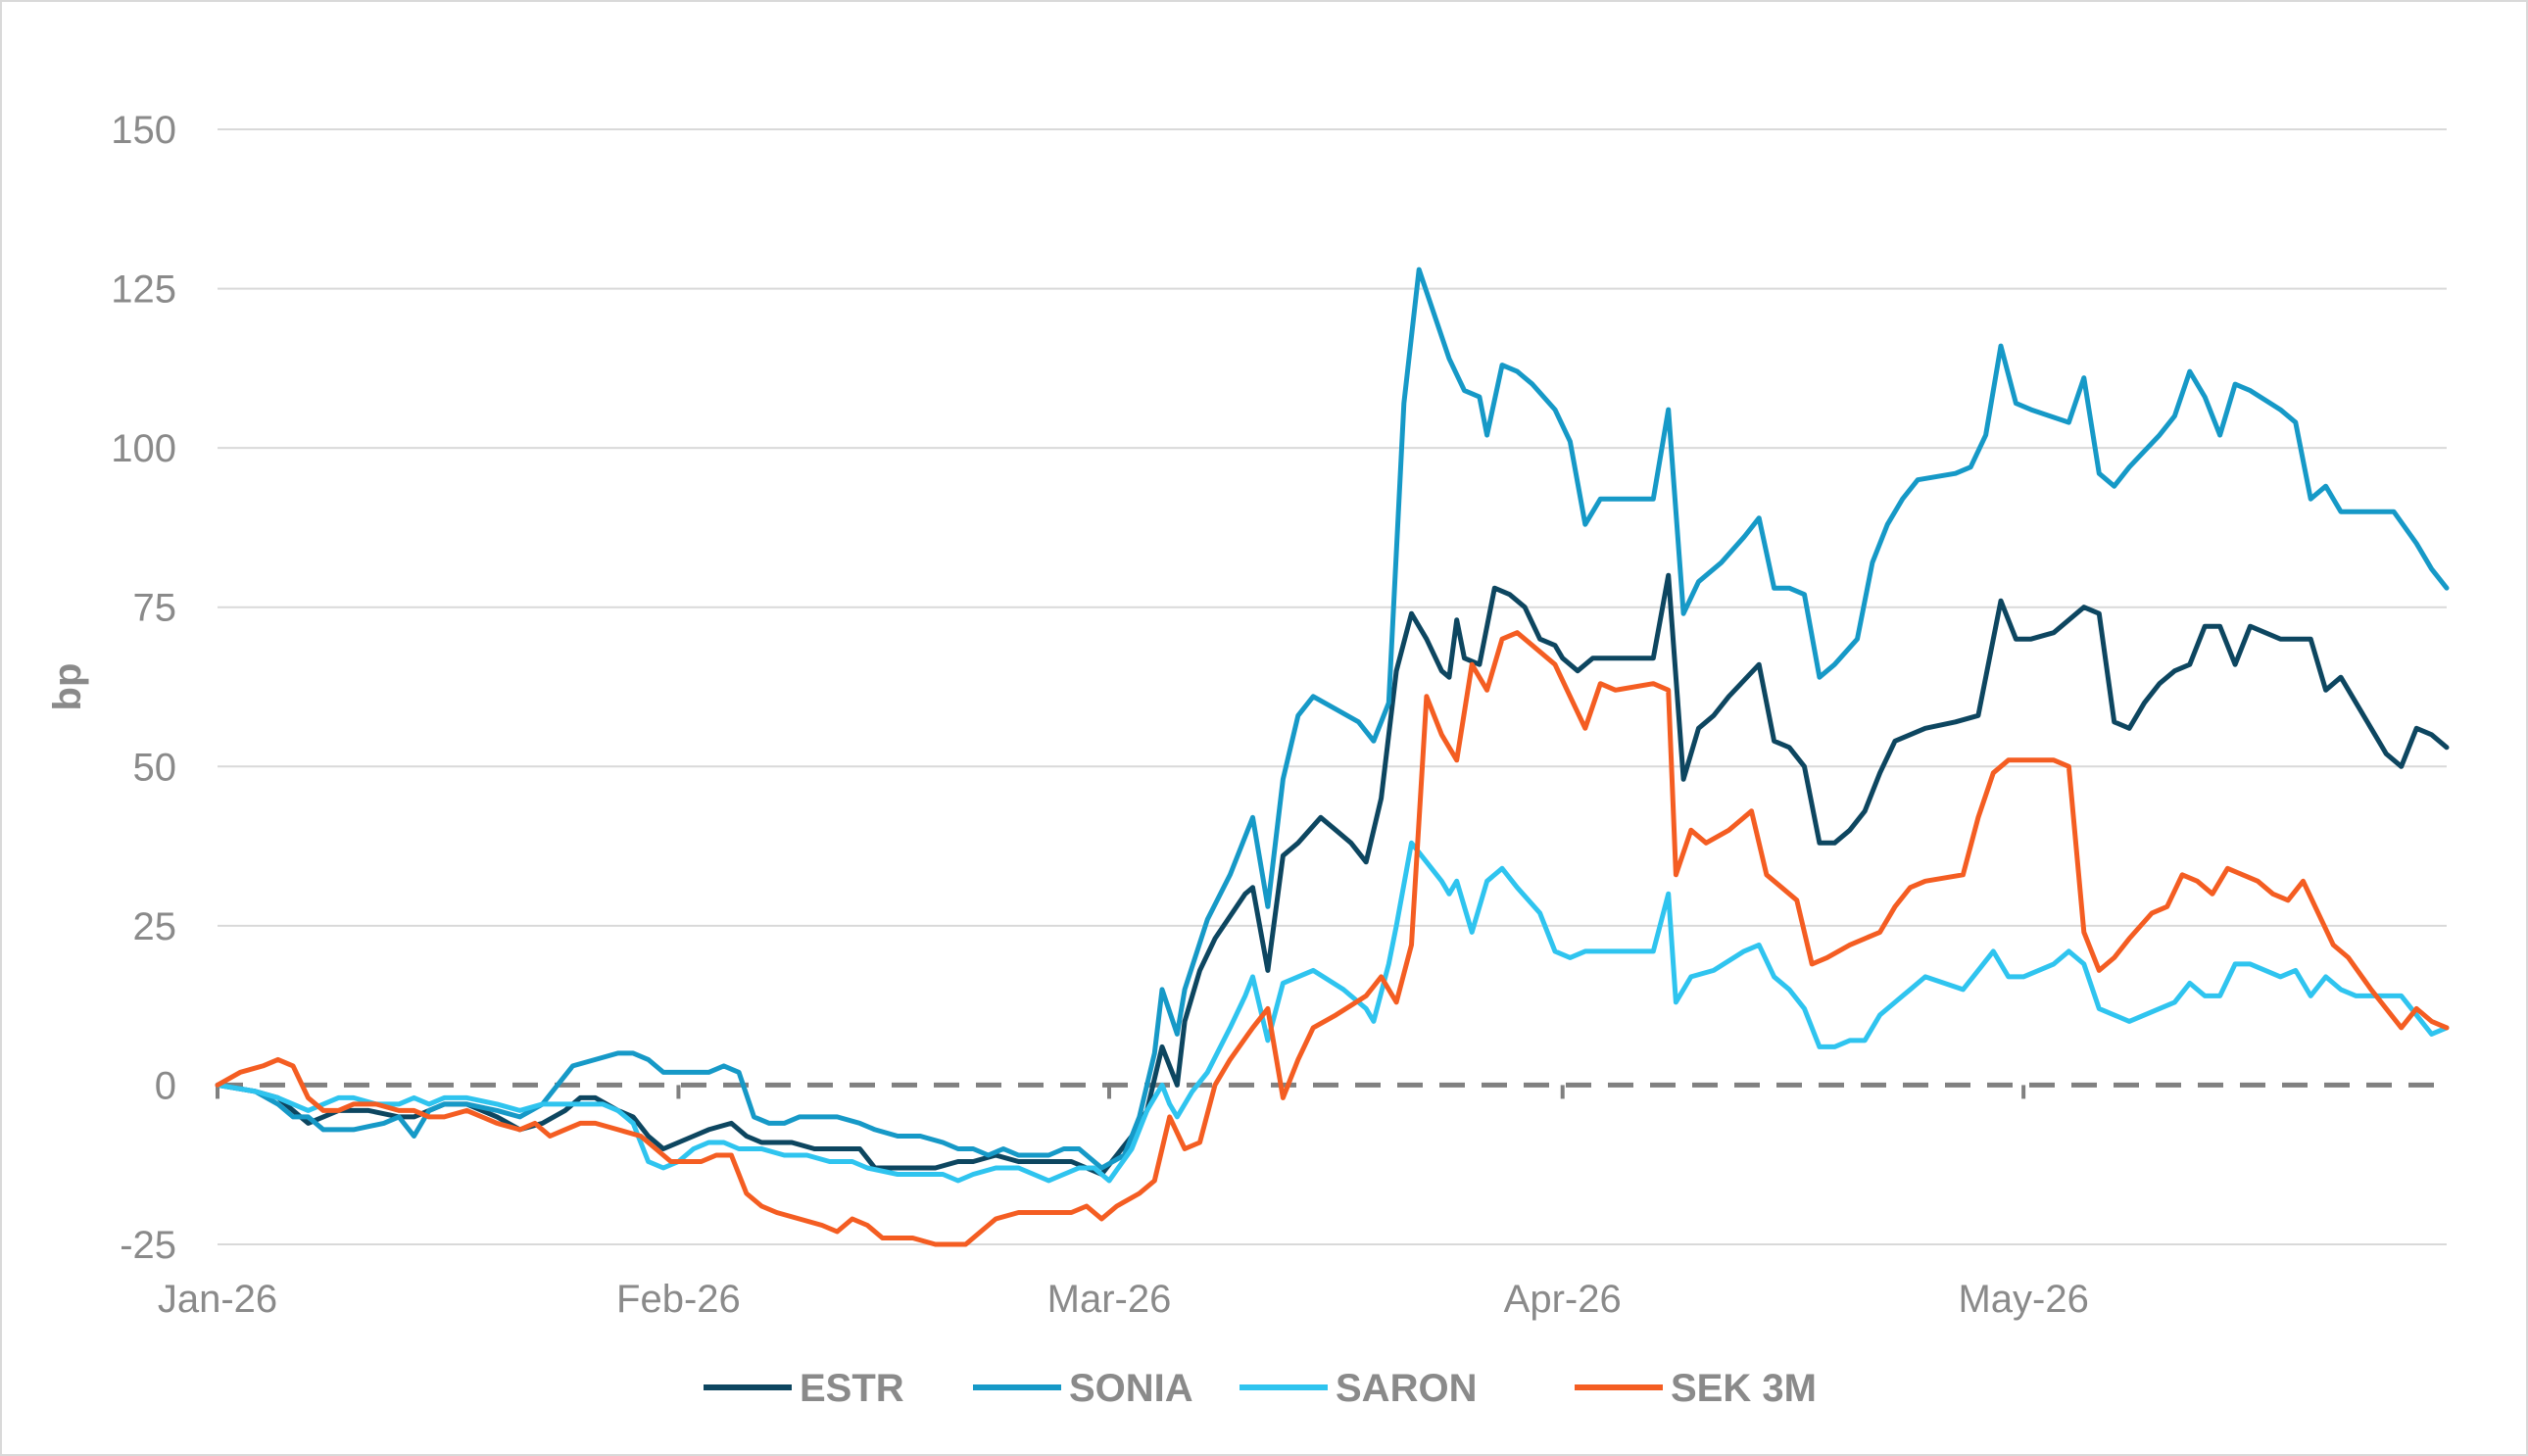 The width and height of the screenshot is (2528, 1456). Describe the element at coordinates (2023, 1299) in the screenshot. I see `x-tick-label: May-26` at that location.